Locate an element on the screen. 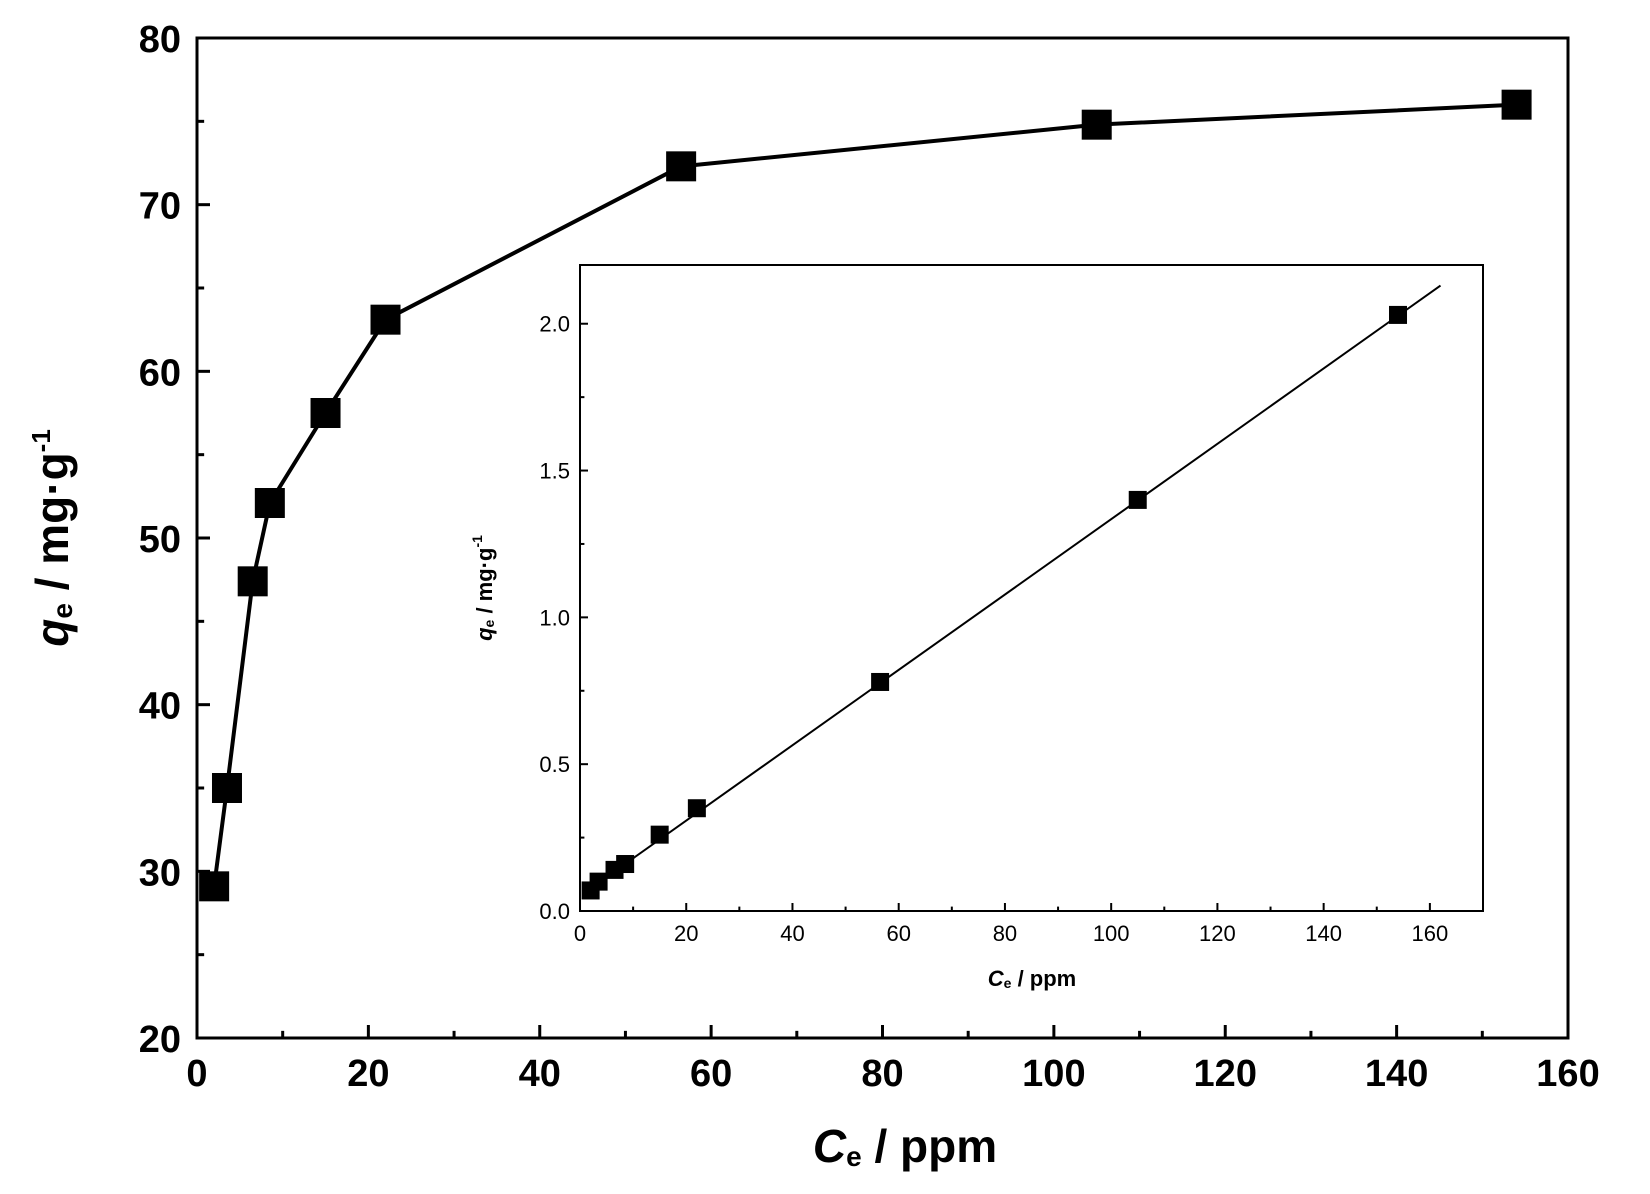  y-tick-label: 30 is located at coordinates (160, 873).